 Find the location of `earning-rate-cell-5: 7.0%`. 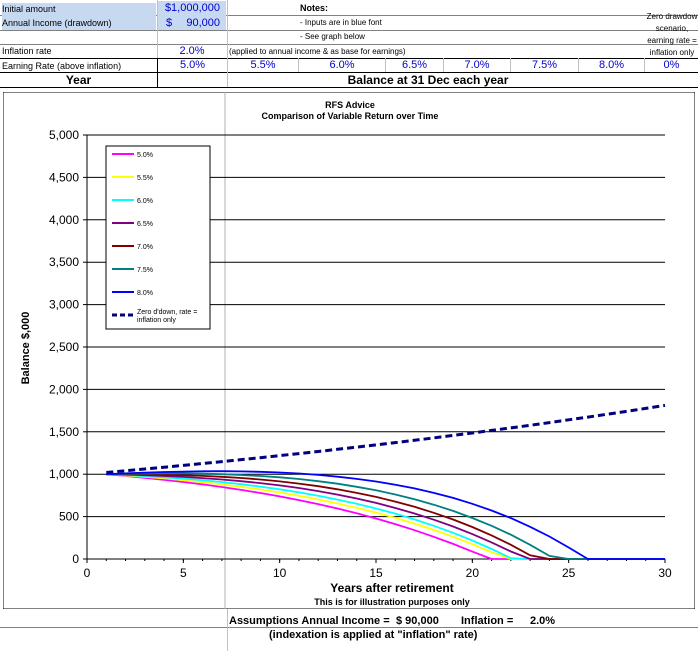

earning-rate-cell-5: 7.0% is located at coordinates (477, 65).